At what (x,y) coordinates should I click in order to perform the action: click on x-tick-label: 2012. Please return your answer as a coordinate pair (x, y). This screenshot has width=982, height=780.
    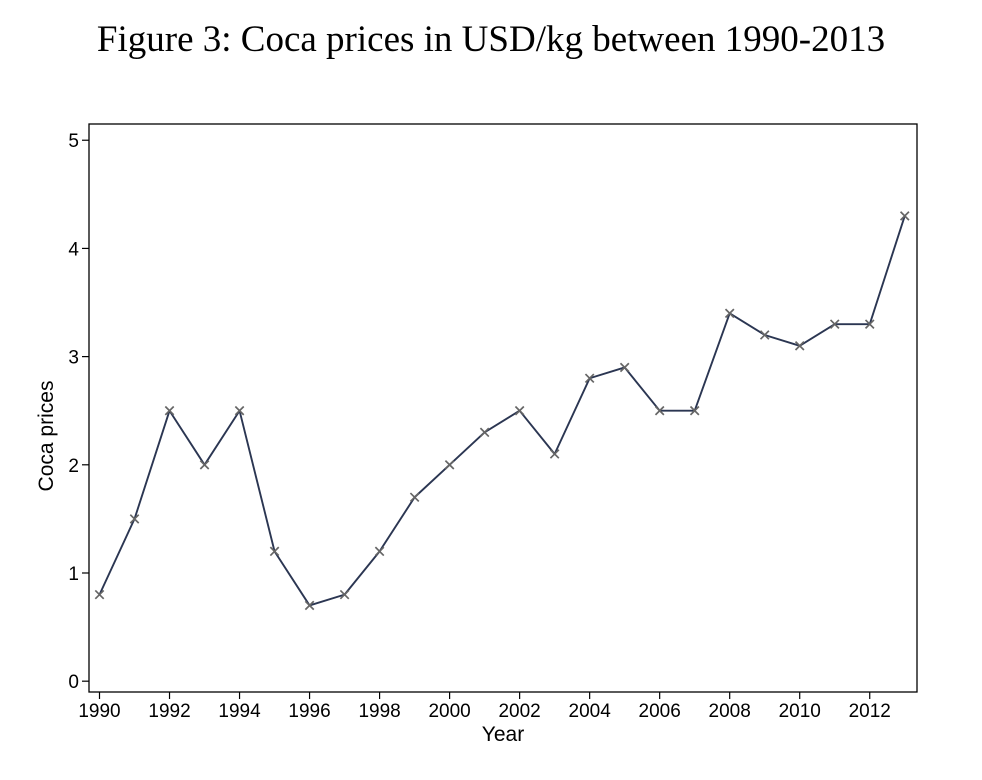
    Looking at the image, I should click on (870, 711).